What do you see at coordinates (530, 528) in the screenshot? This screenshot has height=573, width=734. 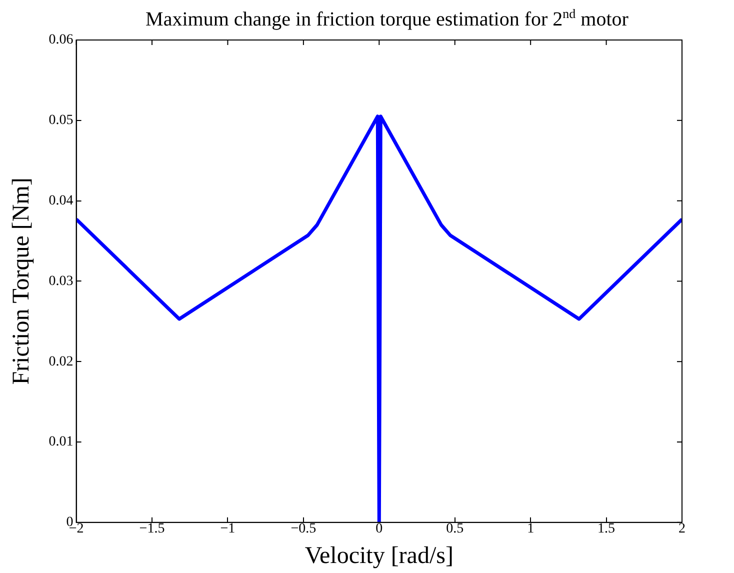 I see `x-tick-label: 1` at bounding box center [530, 528].